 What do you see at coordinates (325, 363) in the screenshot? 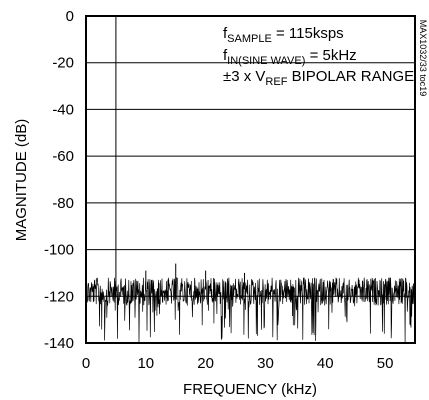
I see `x-tick-label: 40` at bounding box center [325, 363].